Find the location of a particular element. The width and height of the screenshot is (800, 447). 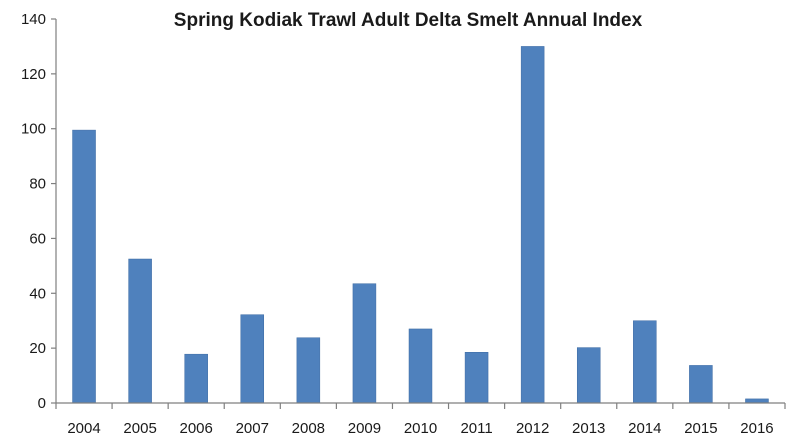

bar-2015 is located at coordinates (701, 384).